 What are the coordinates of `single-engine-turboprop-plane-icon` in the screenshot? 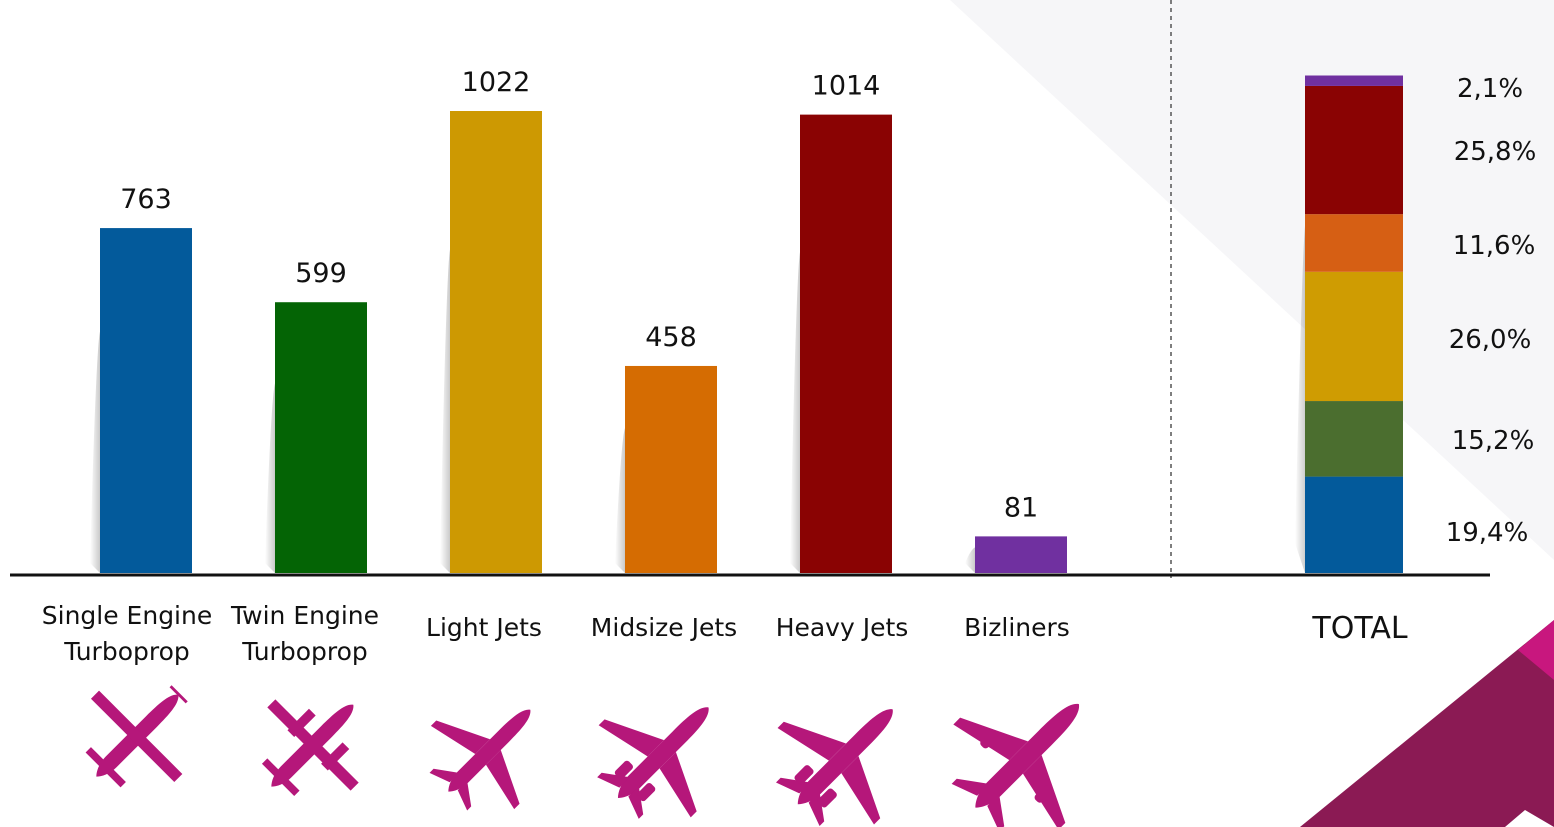 It's located at (136, 736).